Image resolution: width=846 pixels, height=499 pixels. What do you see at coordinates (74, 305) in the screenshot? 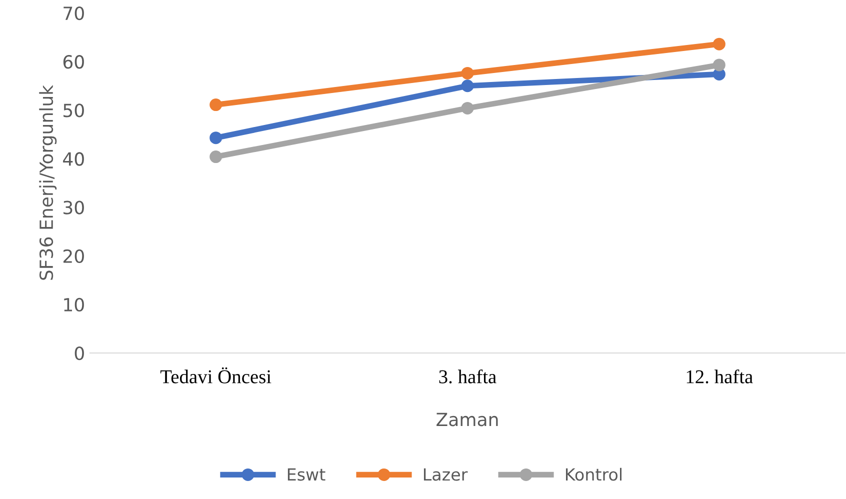
I see `y-tick-label: 10` at bounding box center [74, 305].